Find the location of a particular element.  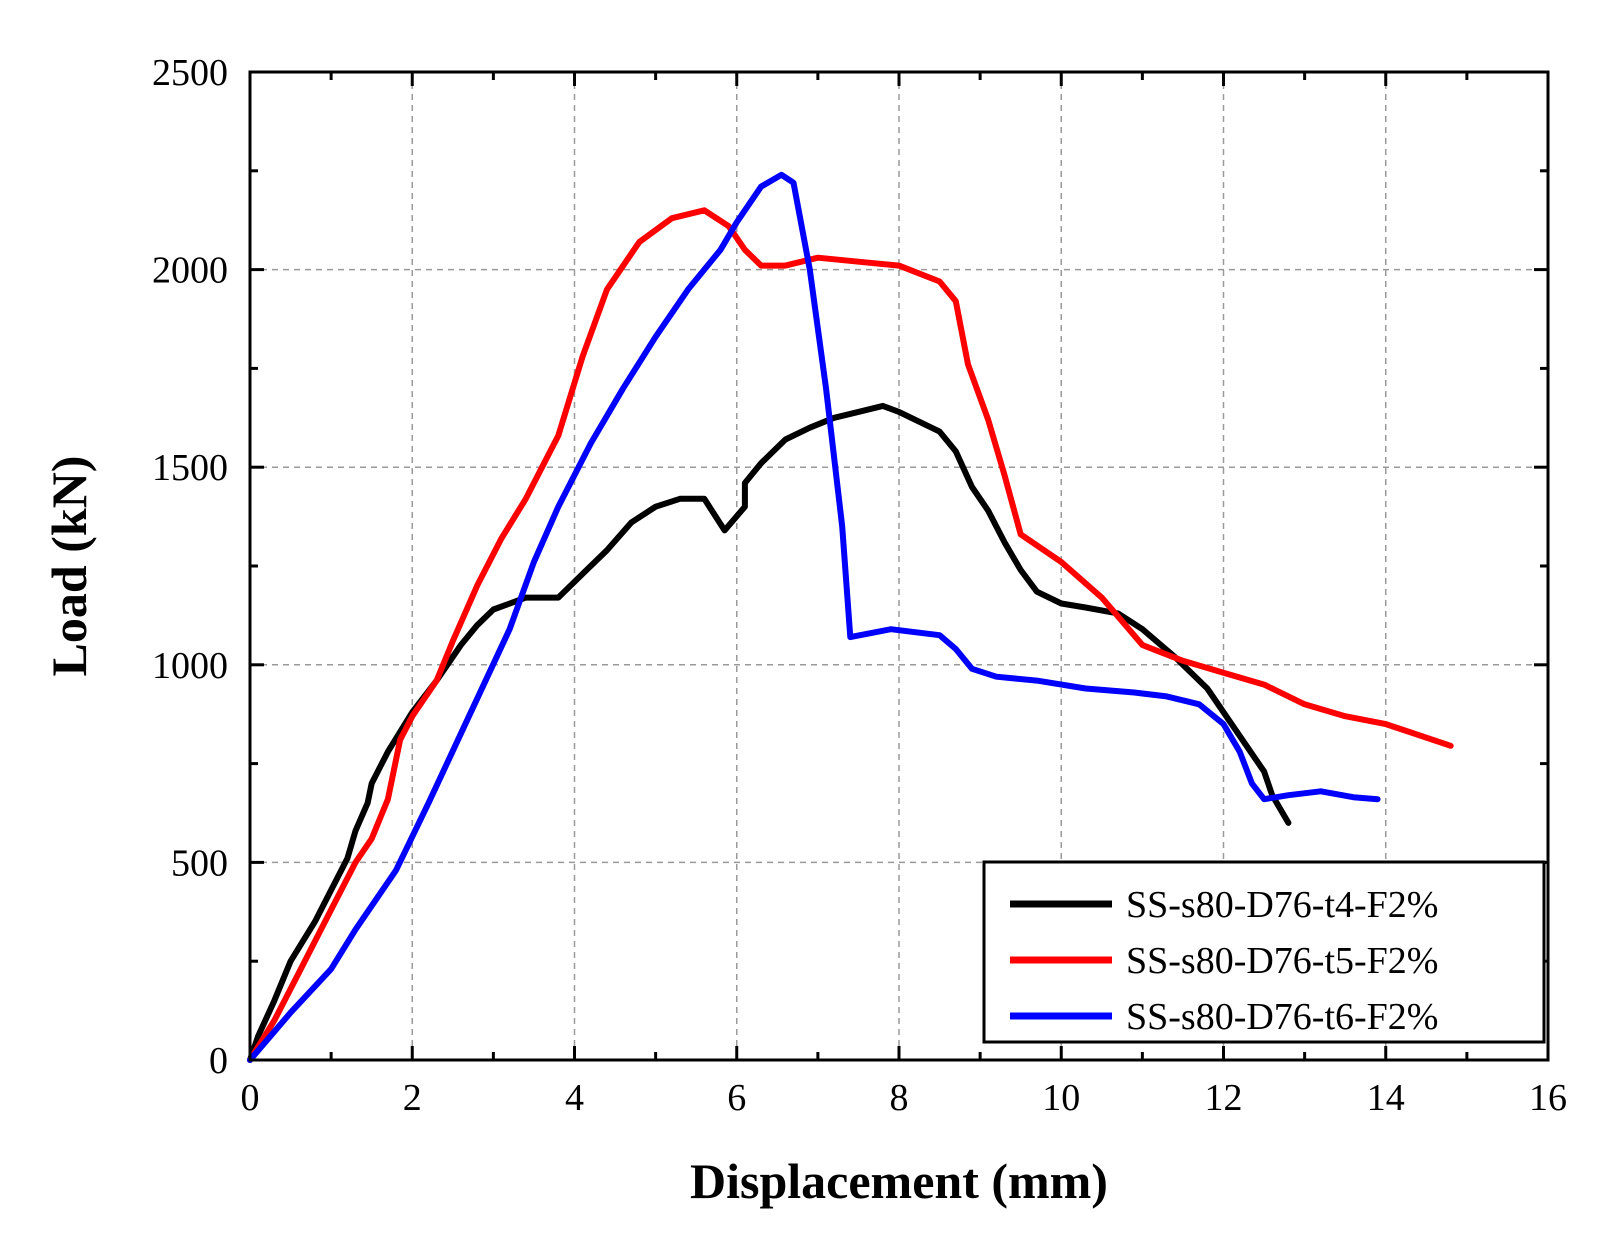

y-tick-label: 2500 is located at coordinates (190, 73).